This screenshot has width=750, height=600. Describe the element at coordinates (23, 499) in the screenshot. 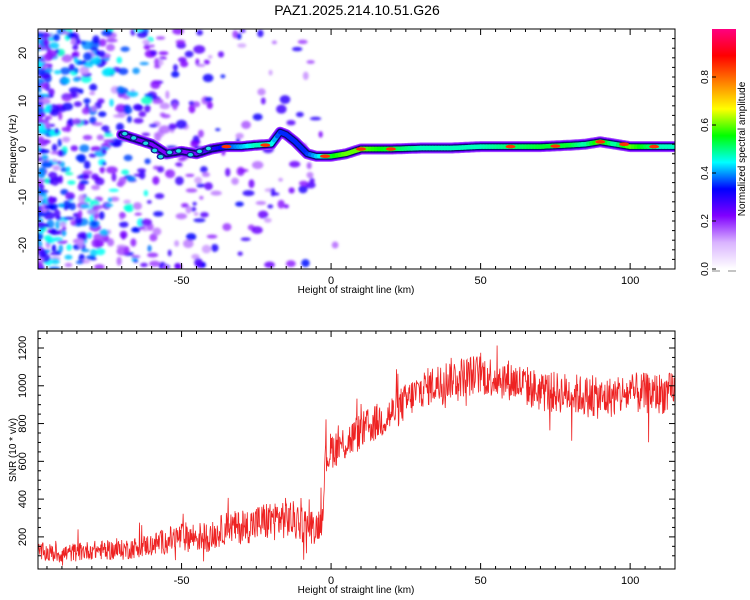

I see `snr-y-tick-label: 400` at that location.